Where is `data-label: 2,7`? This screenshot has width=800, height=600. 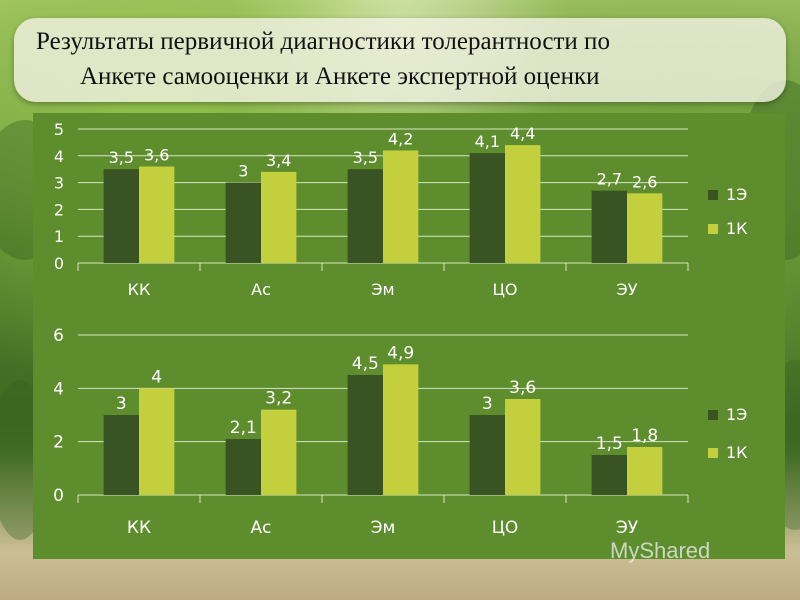 data-label: 2,7 is located at coordinates (609, 179).